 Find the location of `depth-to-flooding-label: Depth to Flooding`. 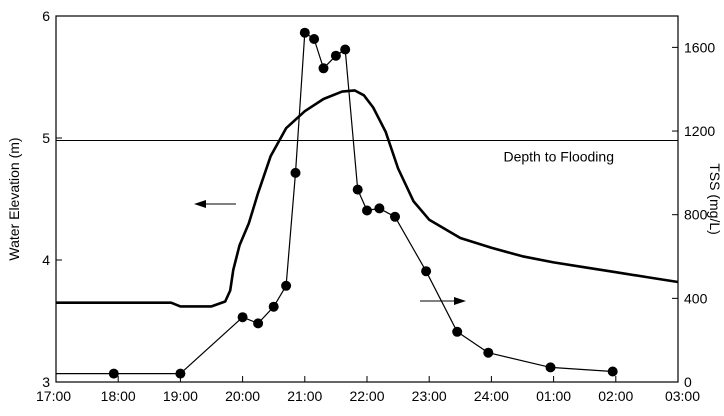

depth-to-flooding-label: Depth to Flooding is located at coordinates (558, 156).